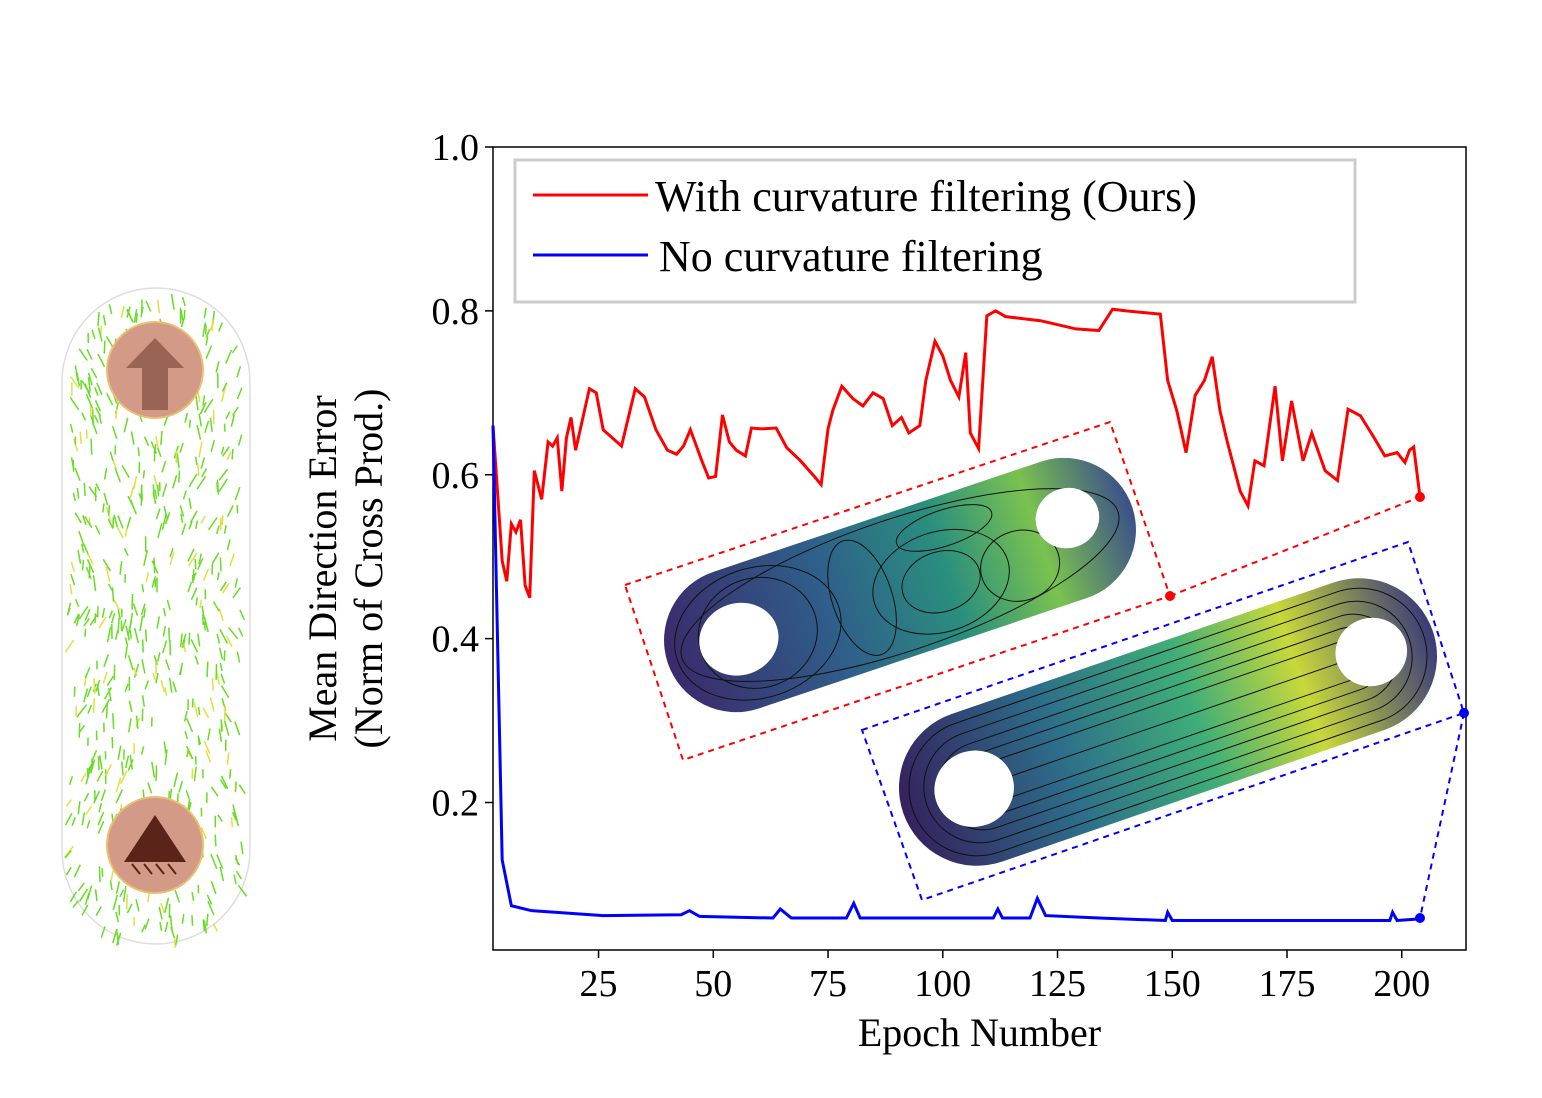  What do you see at coordinates (456, 804) in the screenshot?
I see `y-tick-label: 0.2` at bounding box center [456, 804].